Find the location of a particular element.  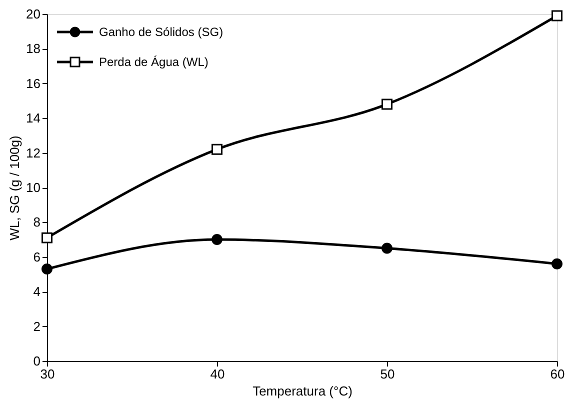

x-tick-label: 40 is located at coordinates (217, 374).